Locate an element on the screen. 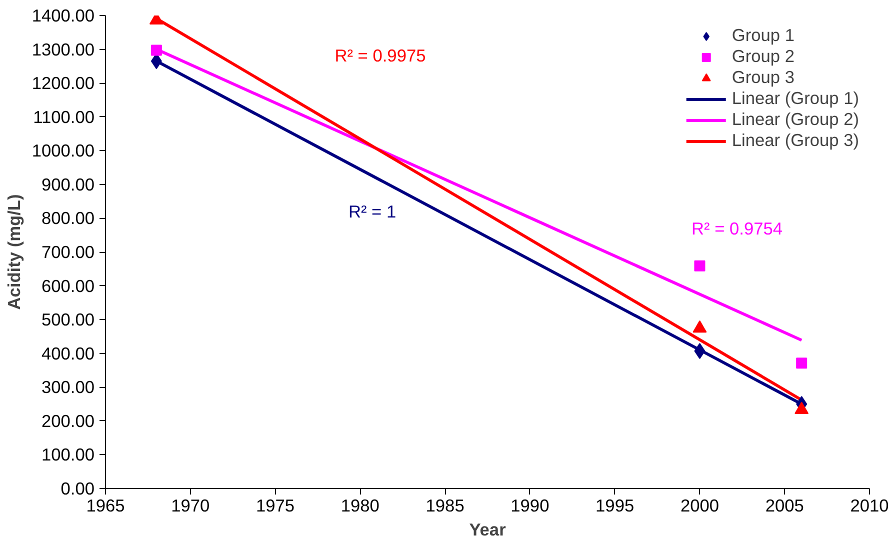  x-tick-label: 1990 is located at coordinates (530, 506).